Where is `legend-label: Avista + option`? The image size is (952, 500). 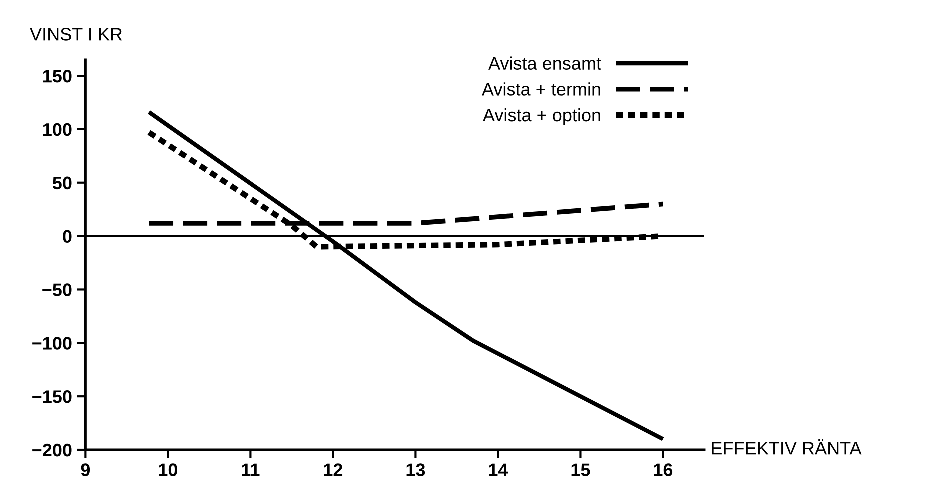 legend-label: Avista + option is located at coordinates (541, 117).